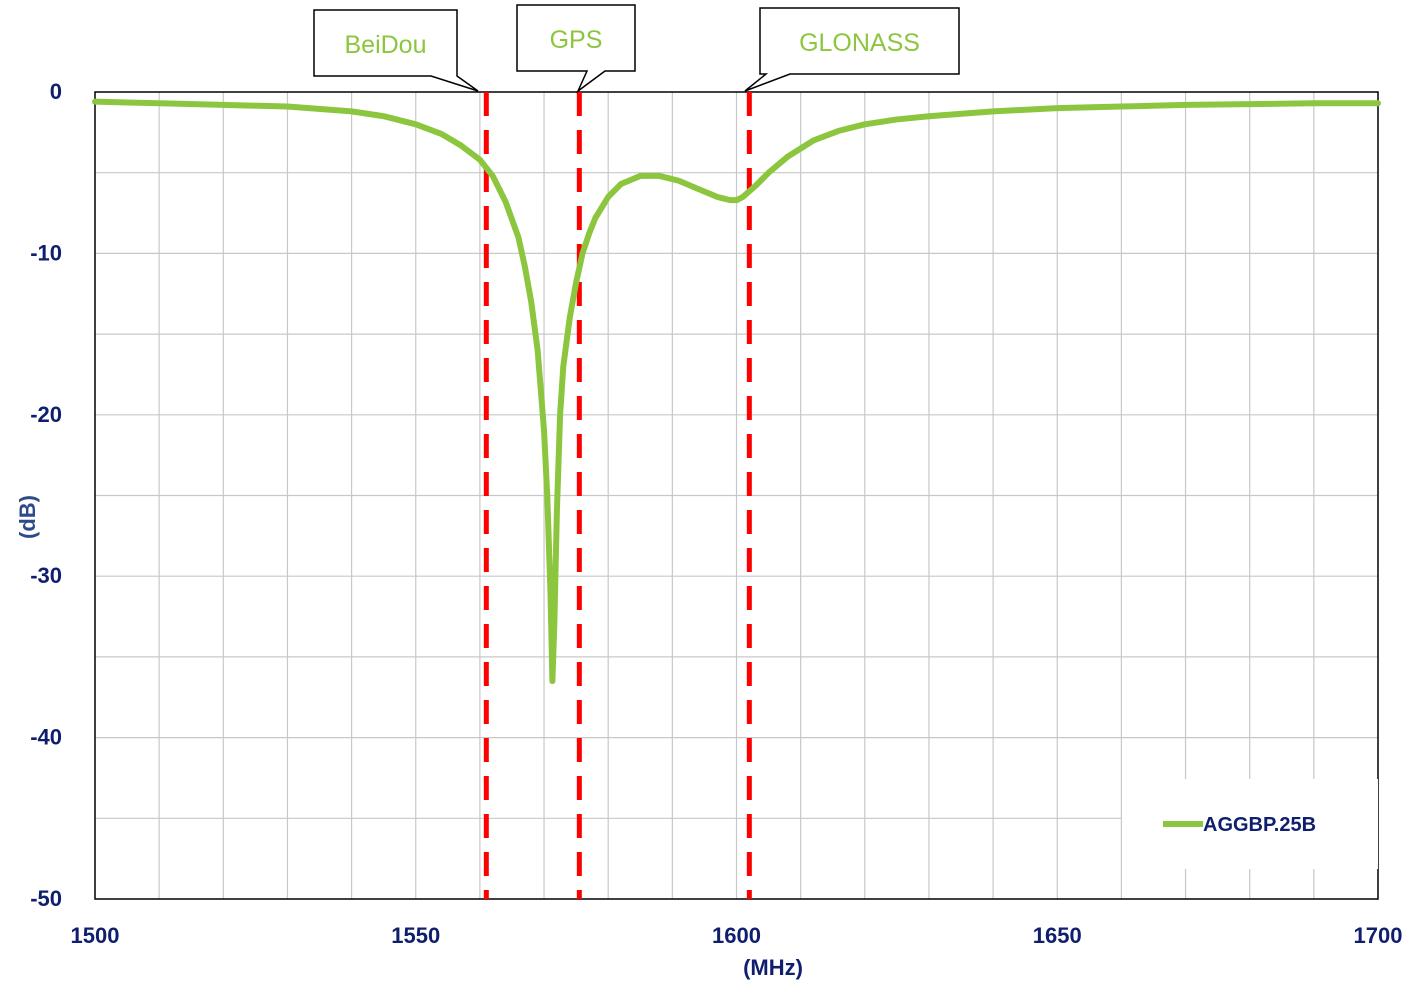 The height and width of the screenshot is (984, 1413). What do you see at coordinates (1057, 935) in the screenshot?
I see `x-tick-label: 1650` at bounding box center [1057, 935].